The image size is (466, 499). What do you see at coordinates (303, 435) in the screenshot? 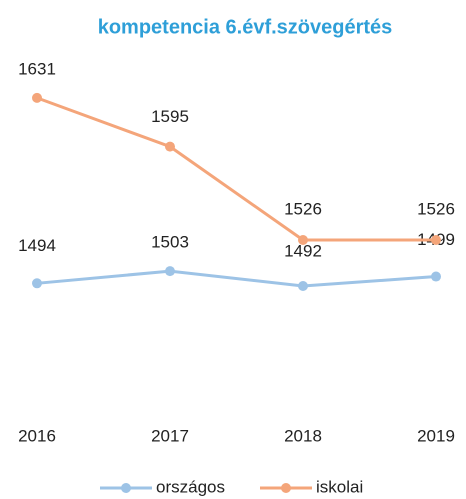
I see `x-tick-label: 2018` at bounding box center [303, 435].